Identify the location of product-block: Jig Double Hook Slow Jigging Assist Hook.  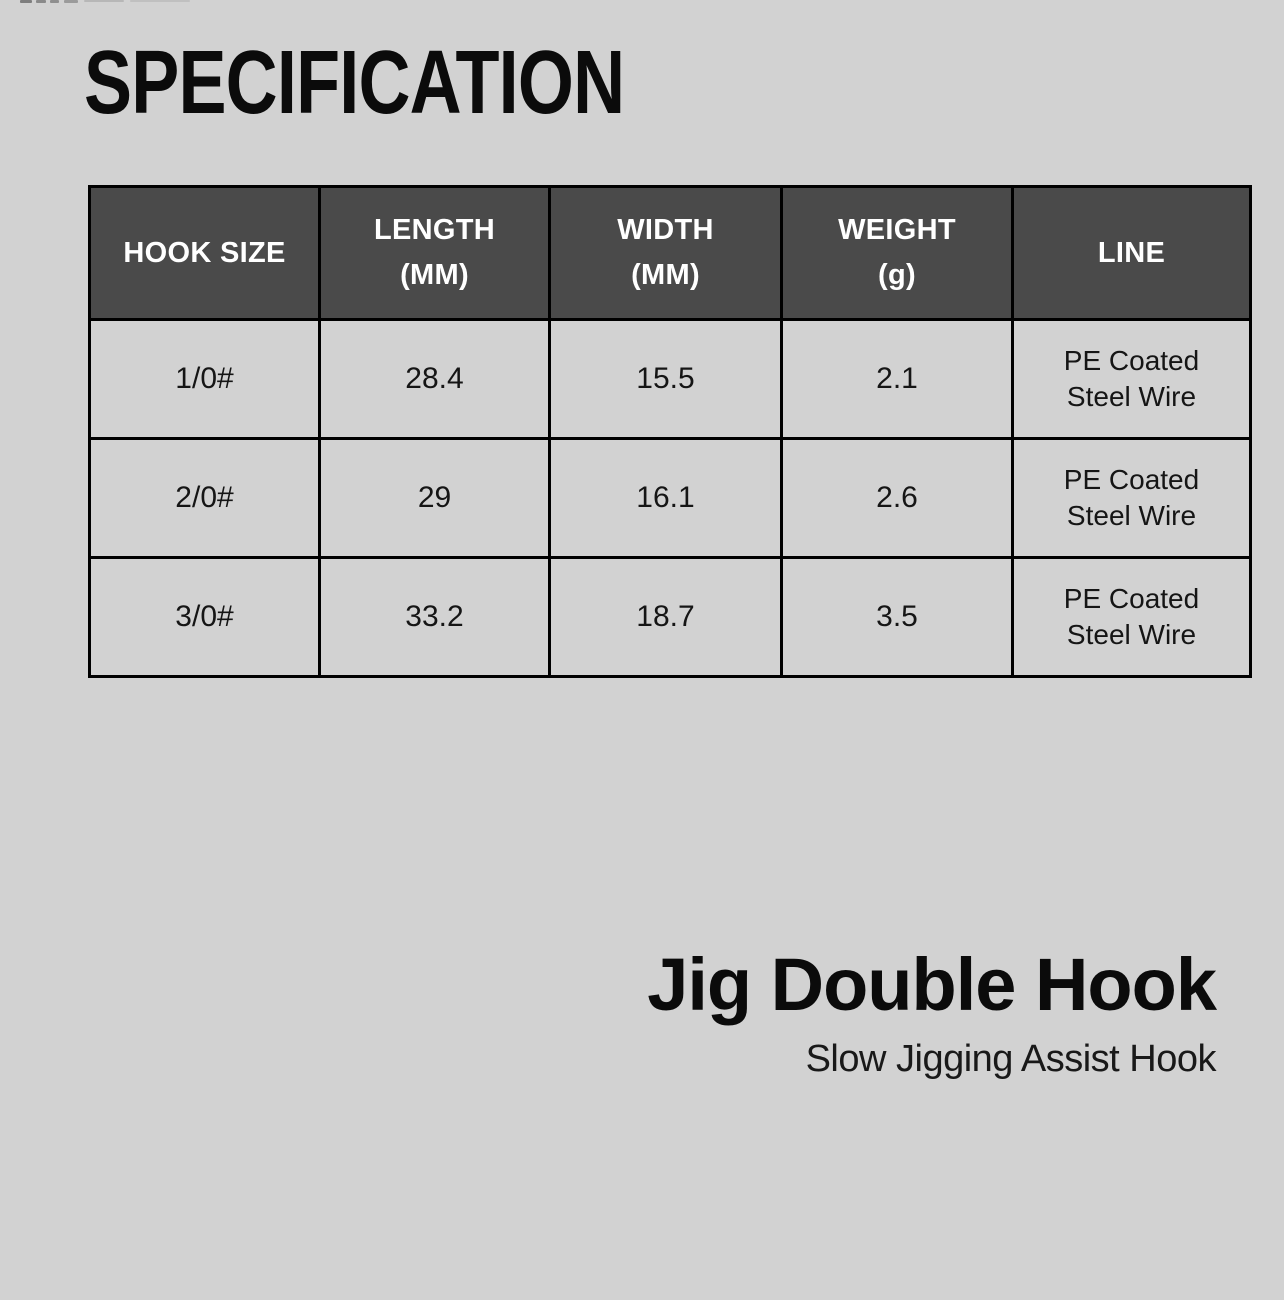
(932, 1011).